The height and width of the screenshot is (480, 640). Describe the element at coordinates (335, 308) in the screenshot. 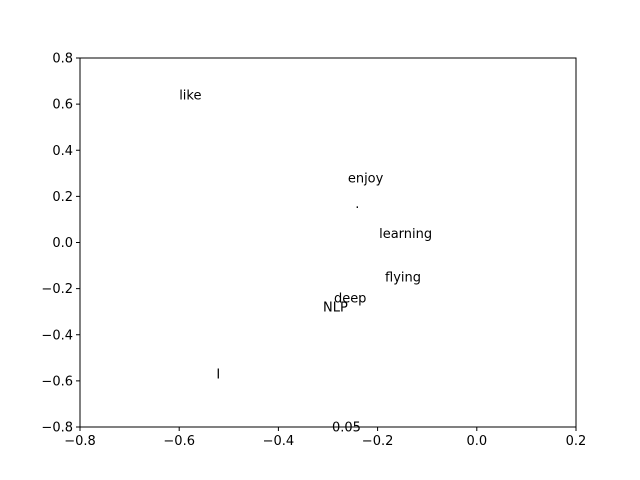

I see `word-point-label: NLP` at that location.